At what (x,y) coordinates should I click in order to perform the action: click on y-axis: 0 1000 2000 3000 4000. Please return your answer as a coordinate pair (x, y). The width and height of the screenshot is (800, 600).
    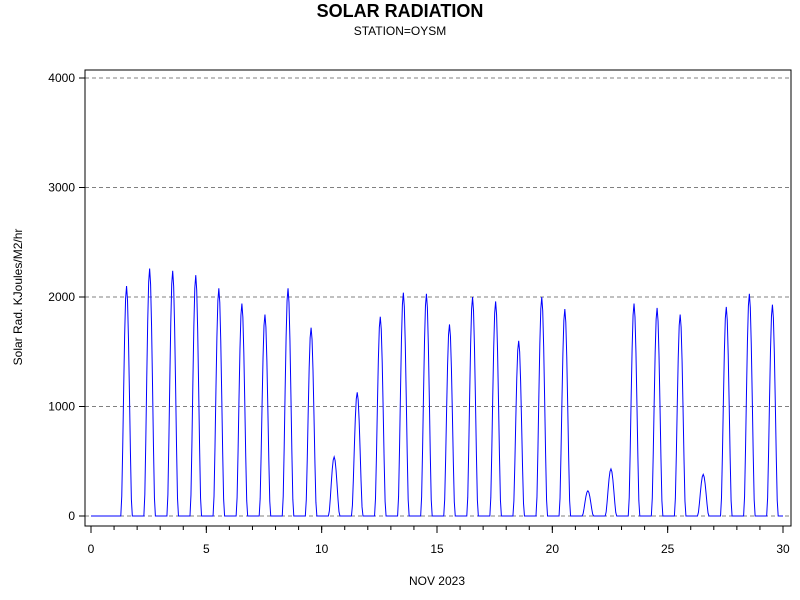
    Looking at the image, I should click on (66, 297).